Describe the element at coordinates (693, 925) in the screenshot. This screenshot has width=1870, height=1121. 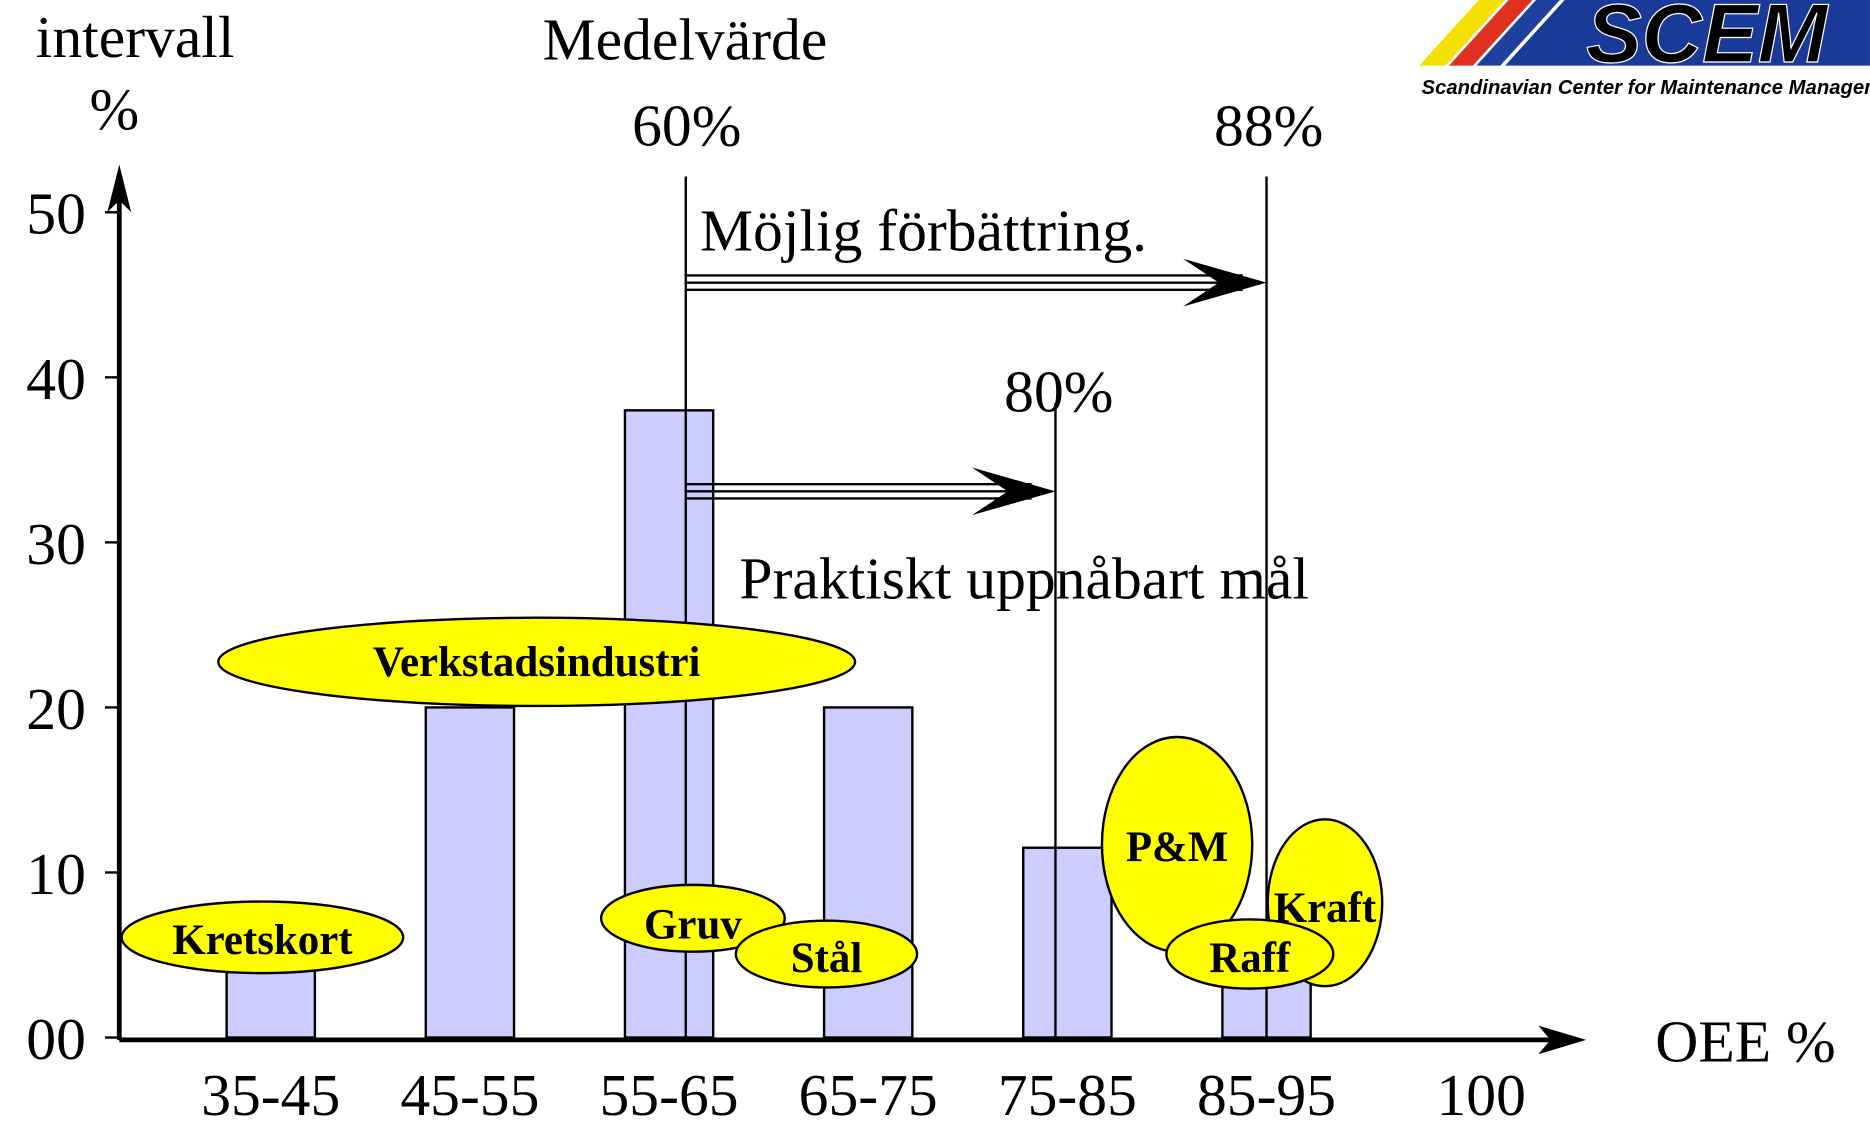
I see `sector-label: Gruv` at that location.